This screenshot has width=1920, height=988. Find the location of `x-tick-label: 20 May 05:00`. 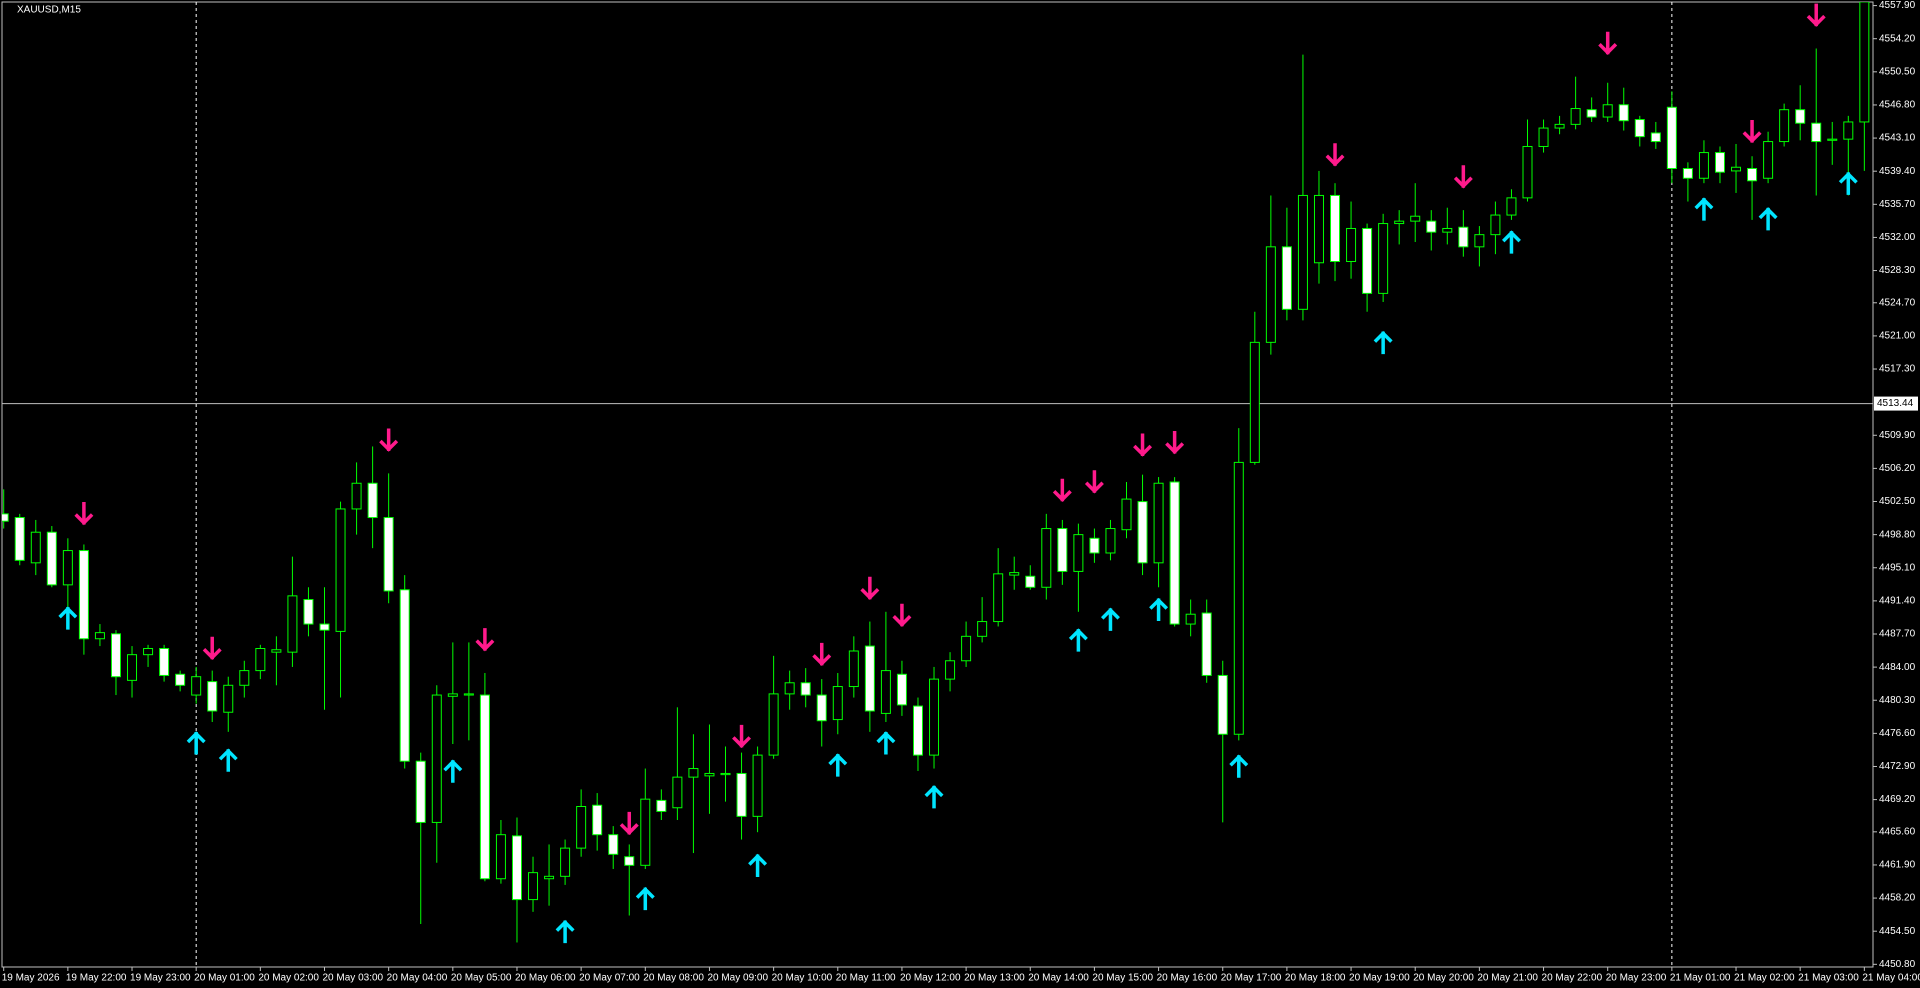

x-tick-label: 20 May 05:00 is located at coordinates (481, 978).